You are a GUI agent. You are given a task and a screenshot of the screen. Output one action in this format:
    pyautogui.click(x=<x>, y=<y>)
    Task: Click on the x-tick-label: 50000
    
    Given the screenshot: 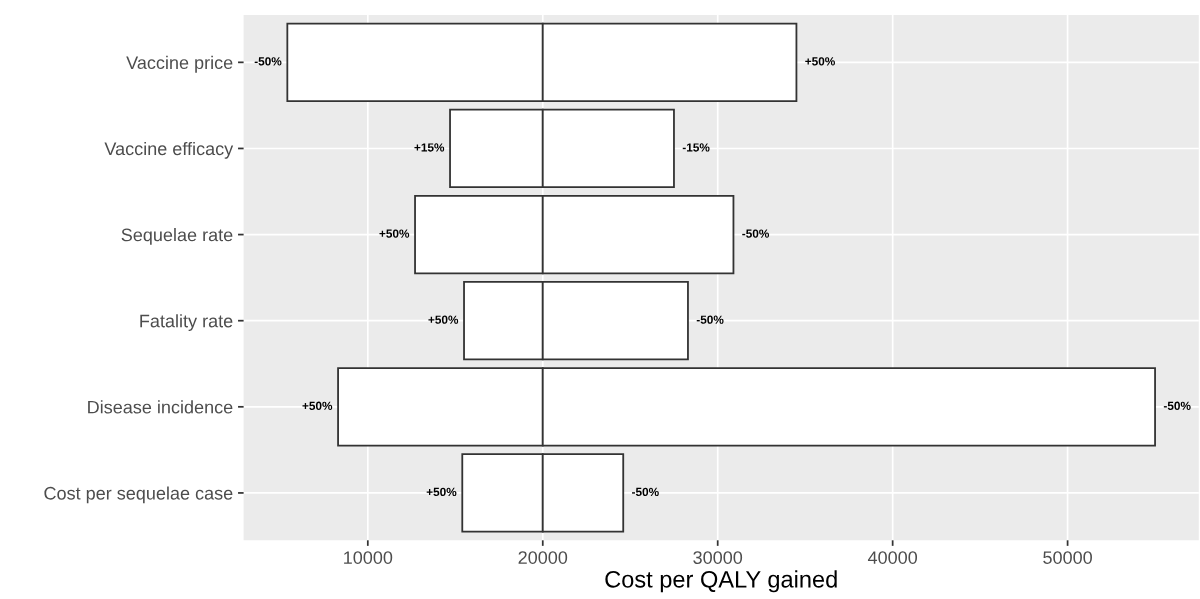 What is the action you would take?
    pyautogui.click(x=1067, y=557)
    